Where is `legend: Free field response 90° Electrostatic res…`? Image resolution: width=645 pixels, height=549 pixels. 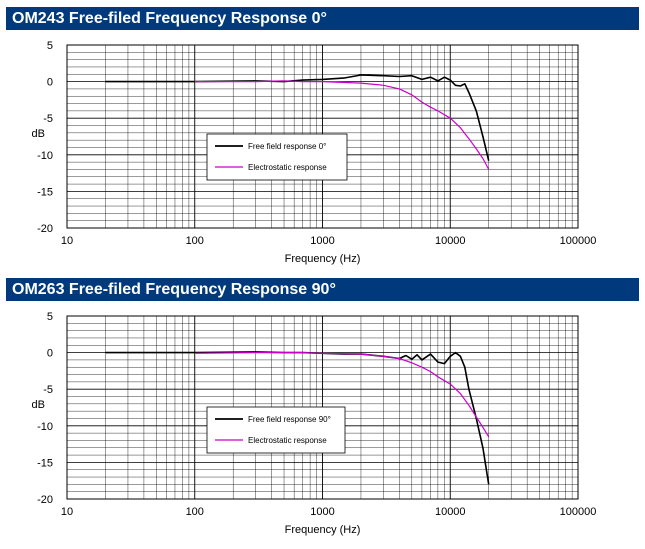 legend: Free field response 90° Electrostatic res… is located at coordinates (276, 430).